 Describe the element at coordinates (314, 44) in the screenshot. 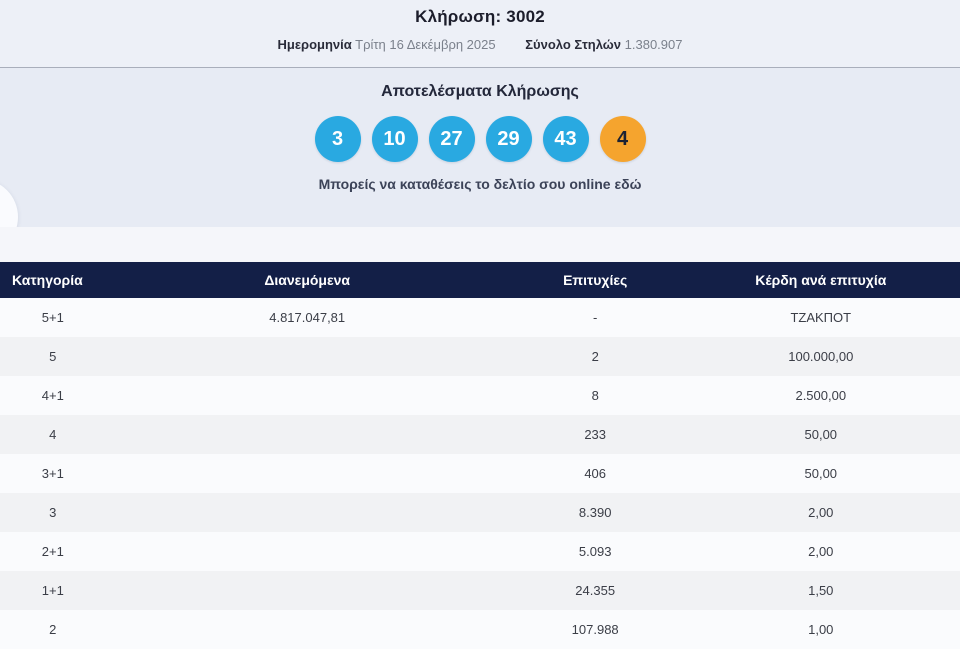

I see `date-label: Ημερομηνία` at that location.